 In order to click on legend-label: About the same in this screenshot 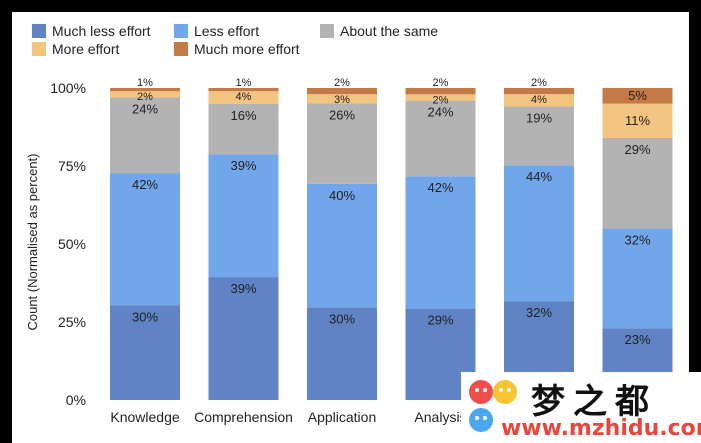, I will do `click(389, 31)`.